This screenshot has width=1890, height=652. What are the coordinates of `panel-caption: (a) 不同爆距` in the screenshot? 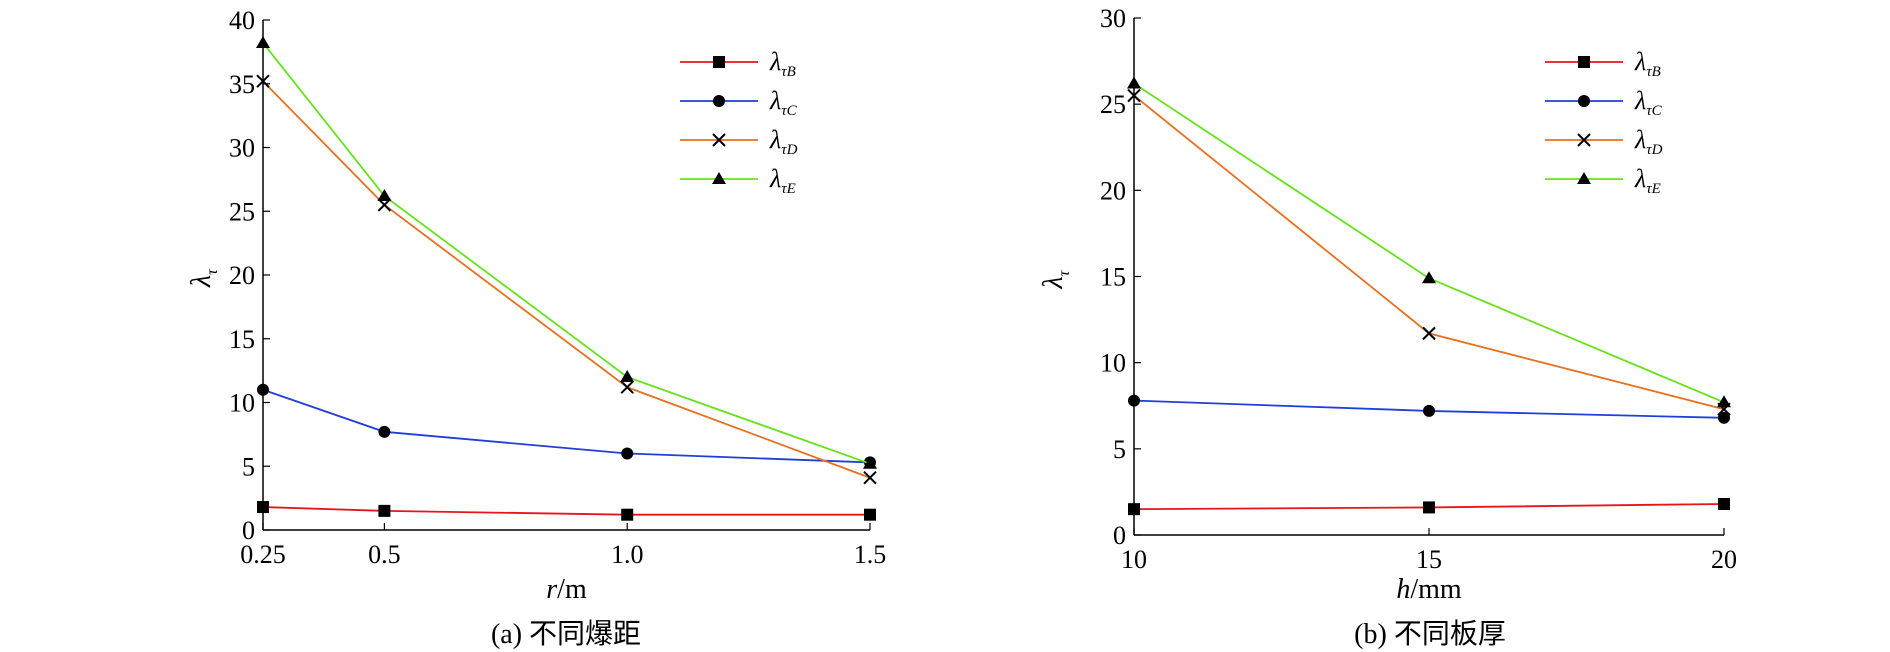 It's located at (566, 634).